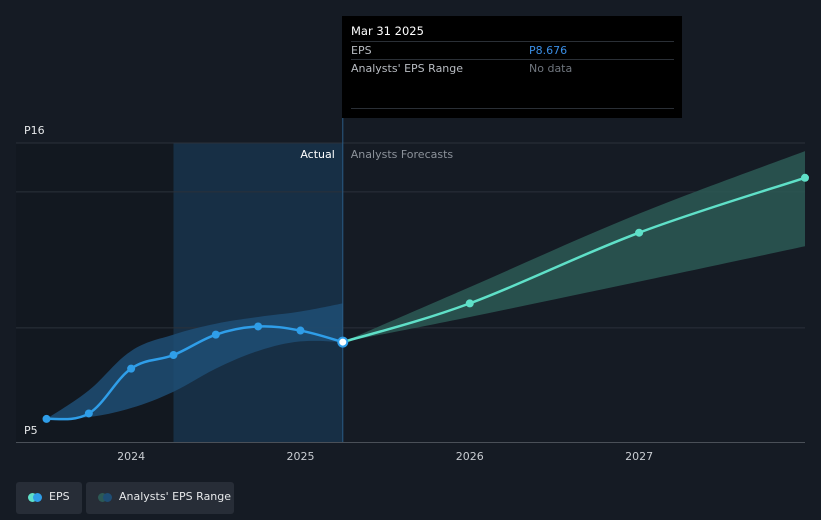  I want to click on tooltip-eps-label: EPS, so click(361, 50).